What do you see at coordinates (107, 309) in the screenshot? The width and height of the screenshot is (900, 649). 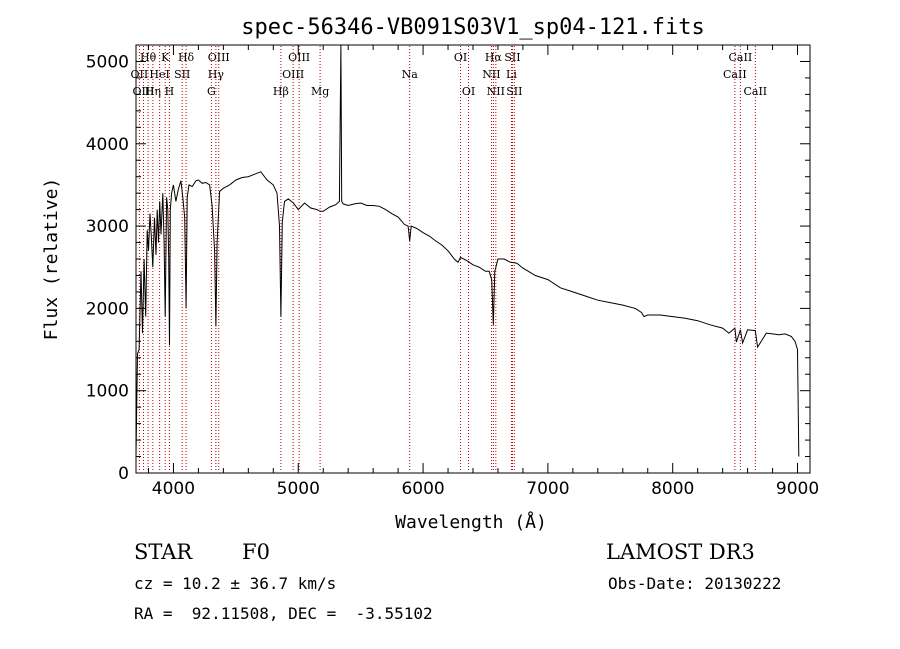 I see `y-tick-label: 2000` at bounding box center [107, 309].